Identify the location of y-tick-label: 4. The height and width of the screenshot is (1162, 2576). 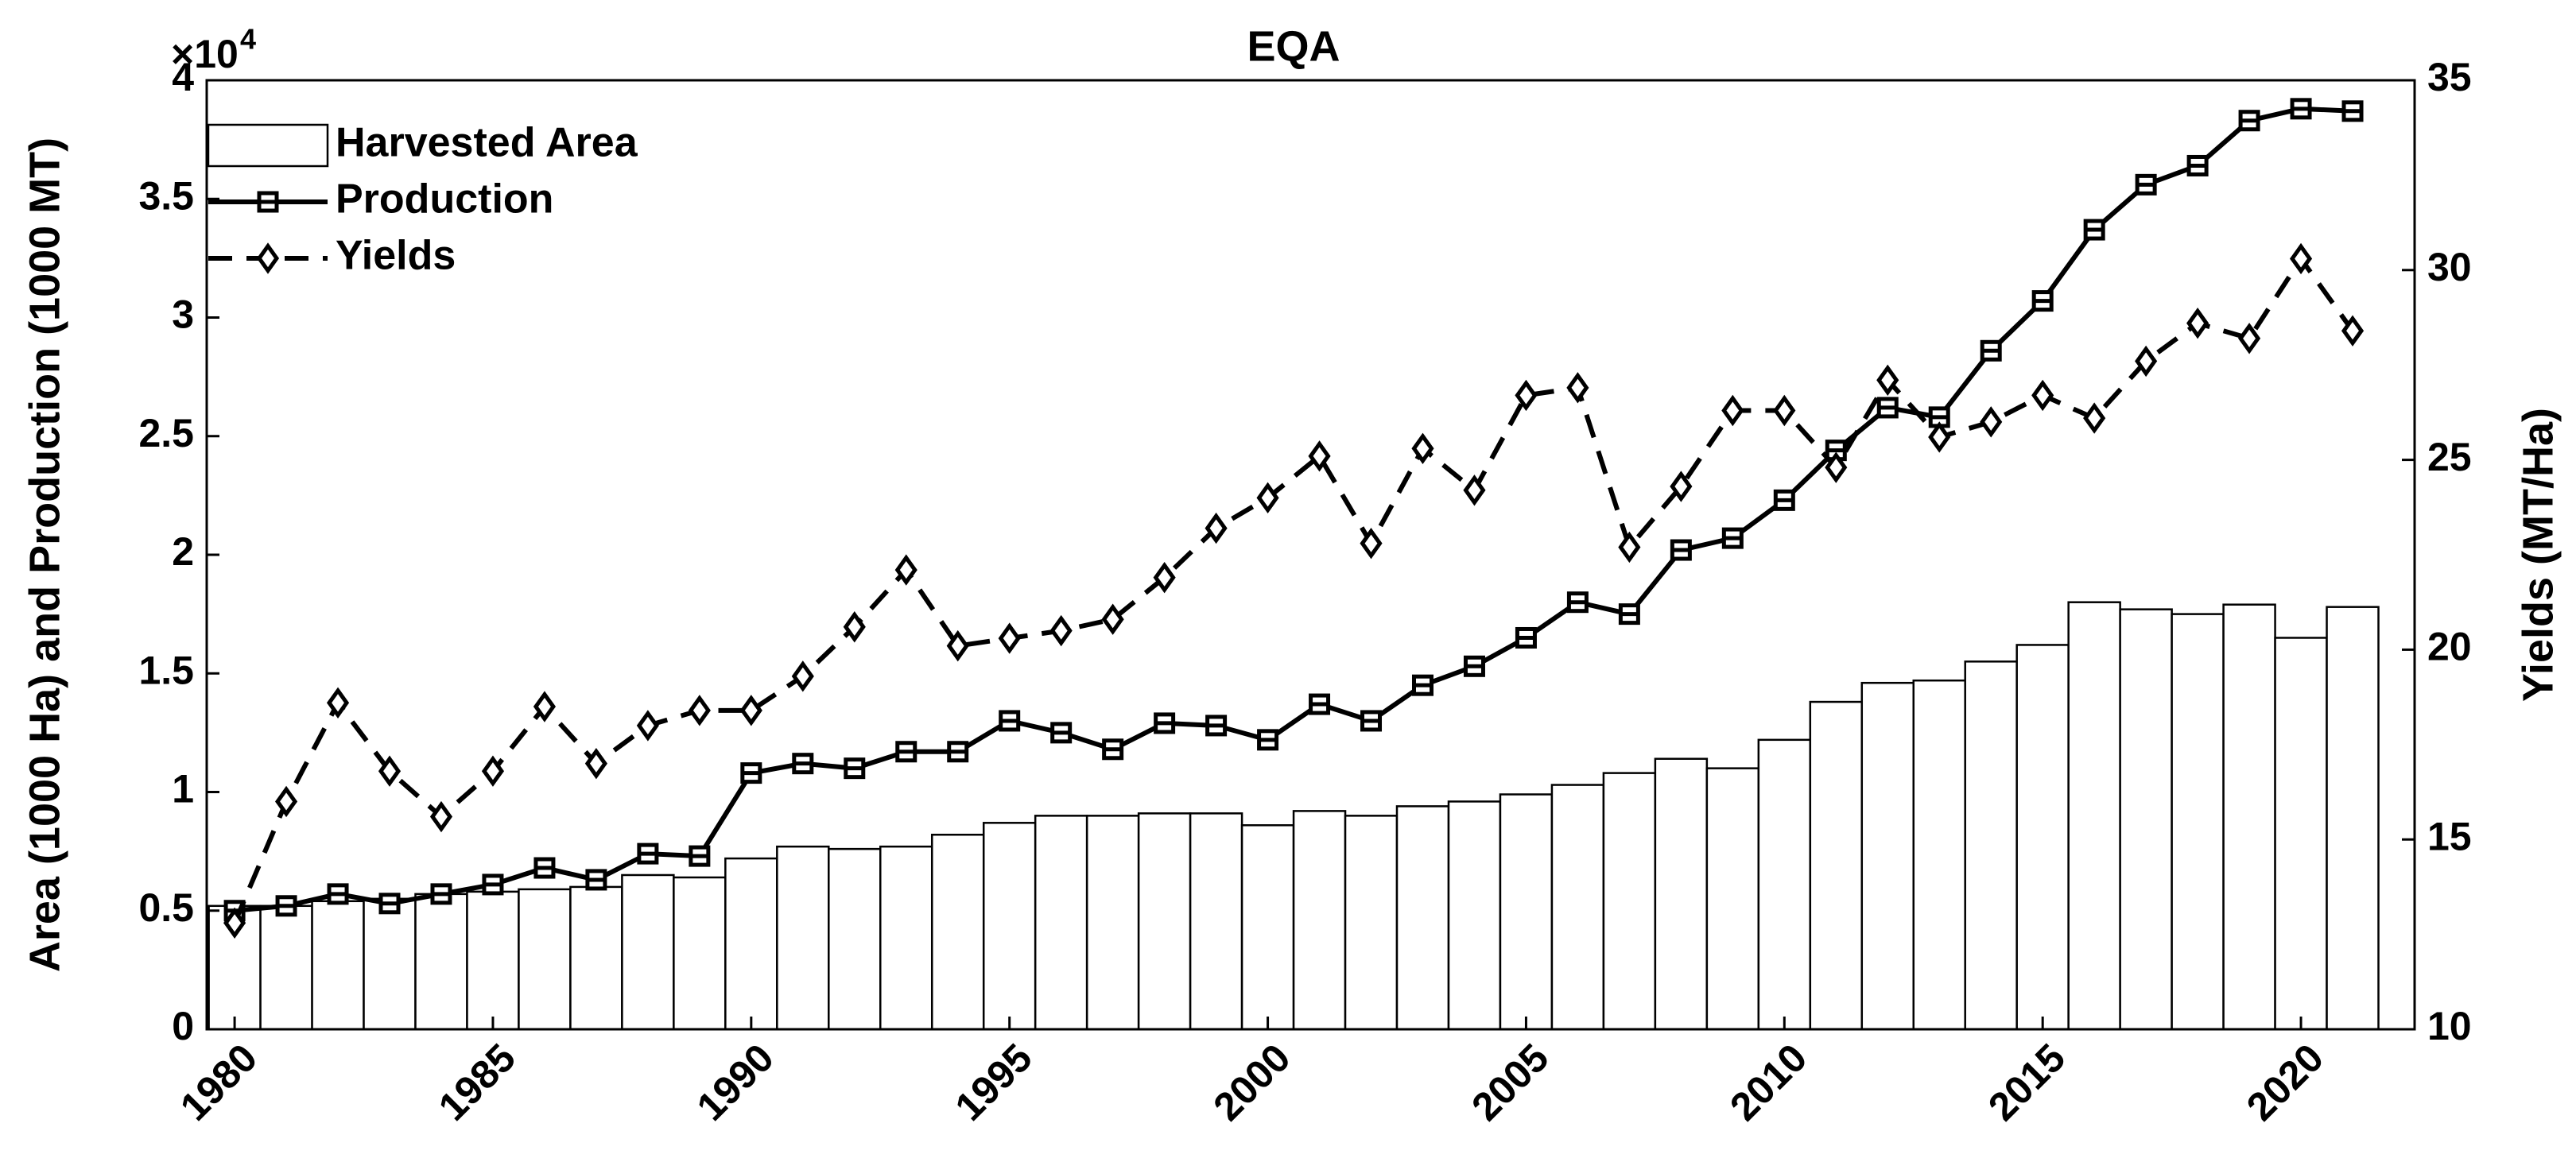
(183, 77).